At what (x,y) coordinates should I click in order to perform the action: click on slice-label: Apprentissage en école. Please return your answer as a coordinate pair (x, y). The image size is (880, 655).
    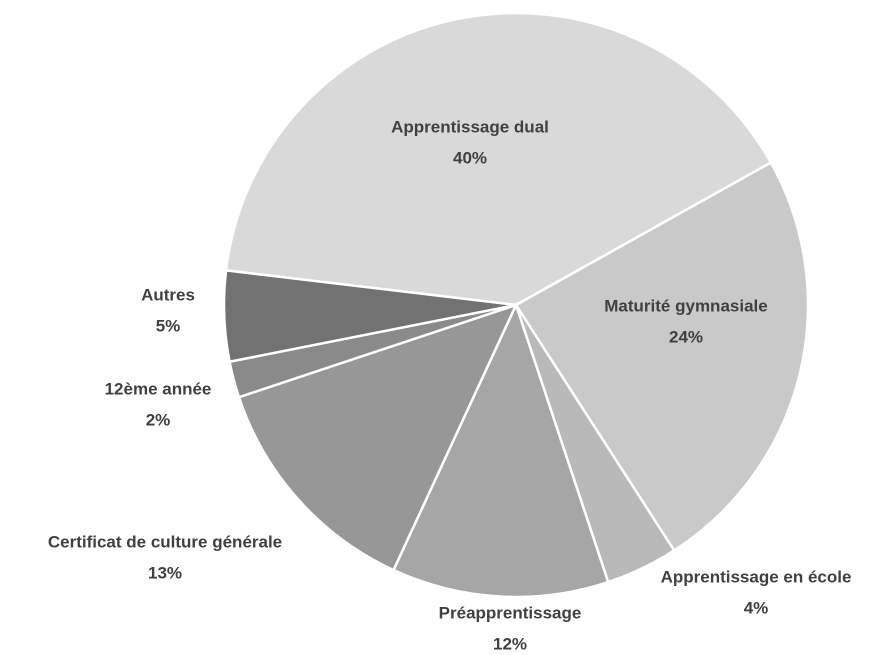
    Looking at the image, I should click on (756, 576).